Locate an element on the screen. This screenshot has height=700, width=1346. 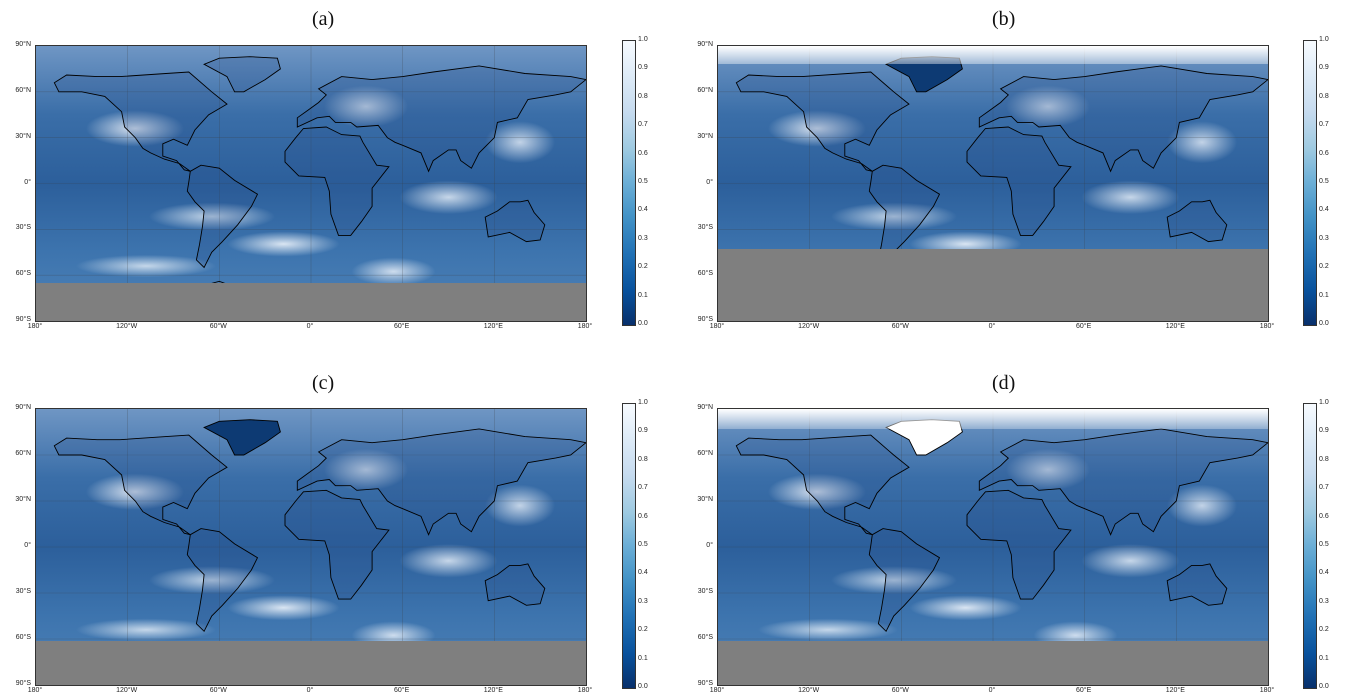
latitude-tick-label: 60°N is located at coordinates (23, 453).